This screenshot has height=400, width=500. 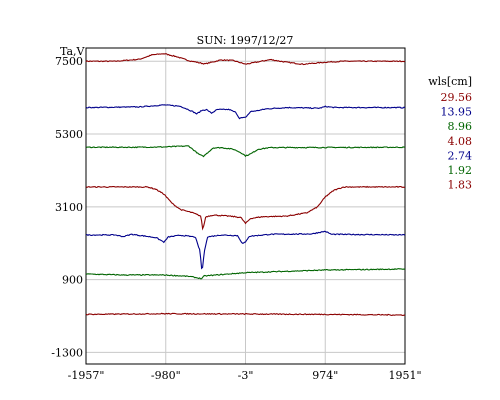 What do you see at coordinates (166, 375) in the screenshot?
I see `x-tick-label: -980"` at bounding box center [166, 375].